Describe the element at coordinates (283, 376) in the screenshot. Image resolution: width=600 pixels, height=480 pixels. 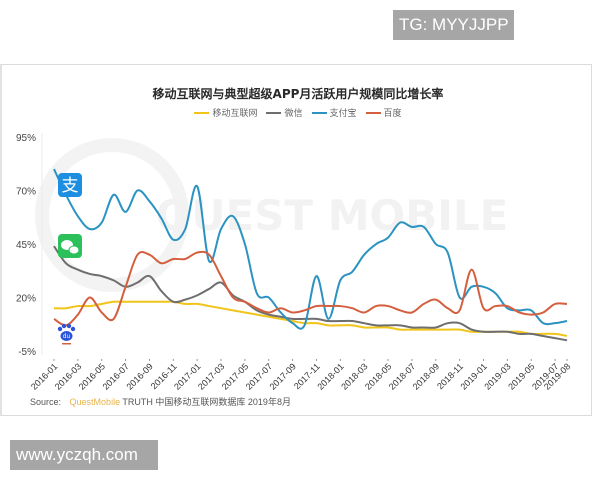
I see `x-tick-label: 2017-09` at that location.